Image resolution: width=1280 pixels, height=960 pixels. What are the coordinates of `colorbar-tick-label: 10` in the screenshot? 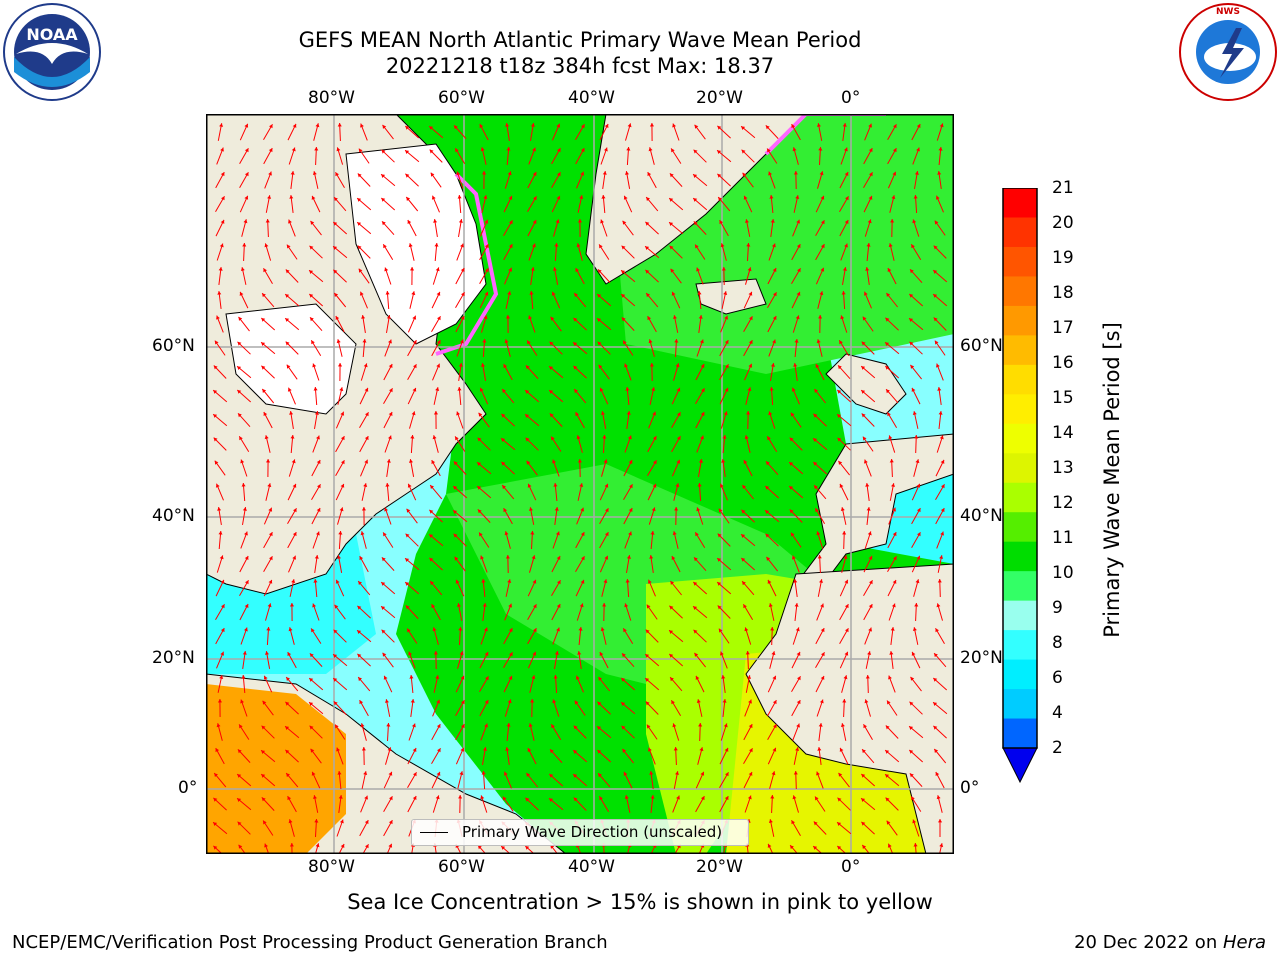 It's located at (1063, 573).